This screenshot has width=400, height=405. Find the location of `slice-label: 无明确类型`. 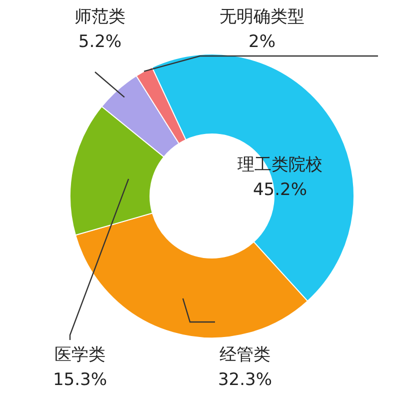

slice-label: 无明确类型 is located at coordinates (262, 17).